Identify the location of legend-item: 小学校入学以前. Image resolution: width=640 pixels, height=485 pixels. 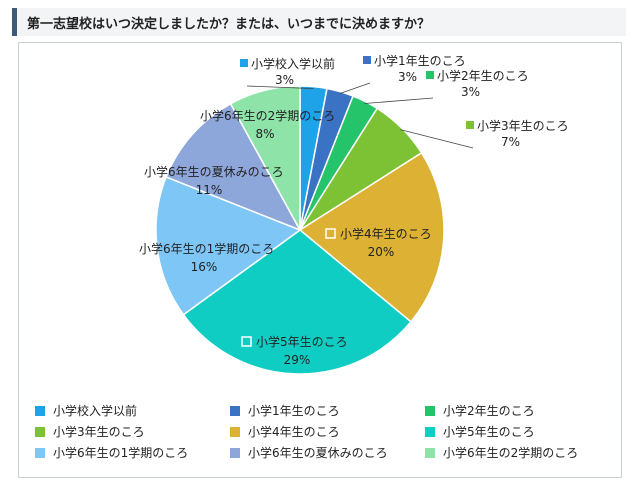
(86, 410).